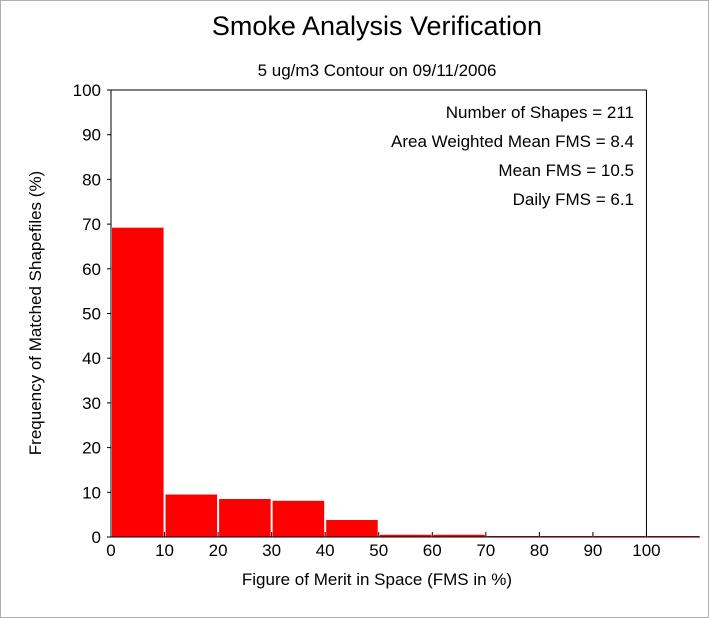 The image size is (709, 618). What do you see at coordinates (485, 550) in the screenshot?
I see `x-tick-label-7: 70` at bounding box center [485, 550].